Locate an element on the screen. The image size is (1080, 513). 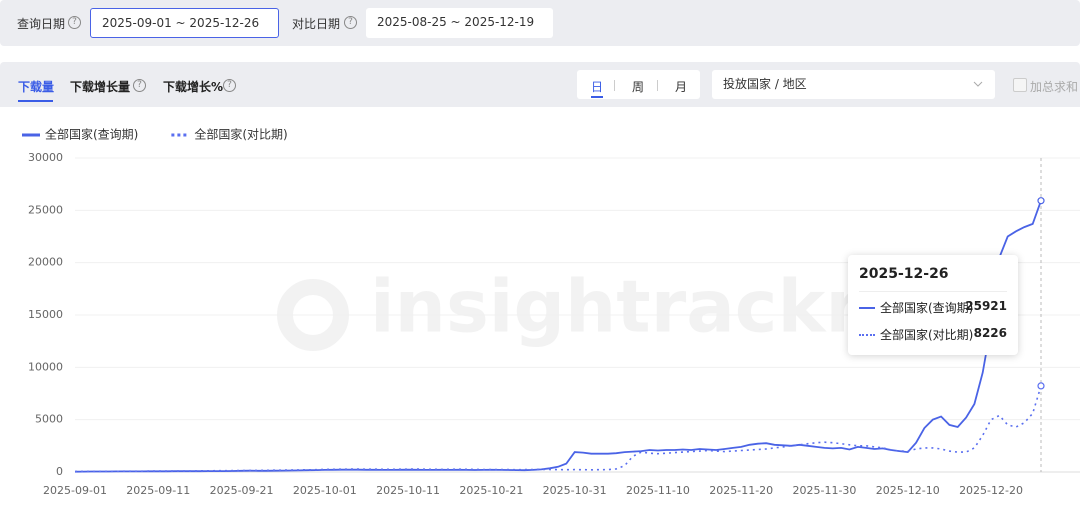
tooltip-divider is located at coordinates (933, 291).